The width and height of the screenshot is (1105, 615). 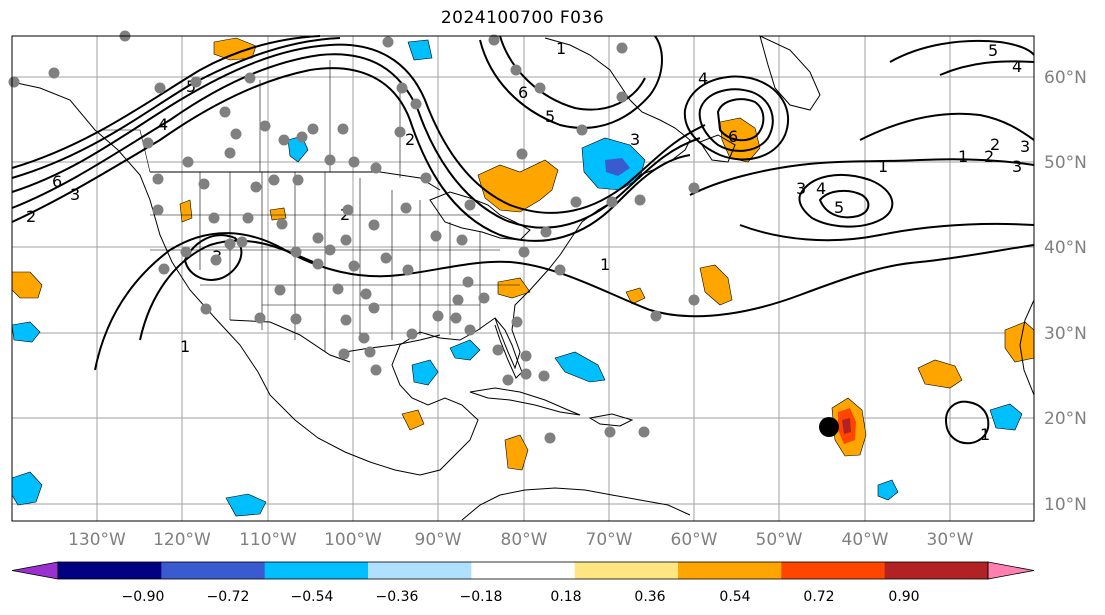 What do you see at coordinates (1027, 347) in the screenshot?
I see `west-africa-coast` at bounding box center [1027, 347].